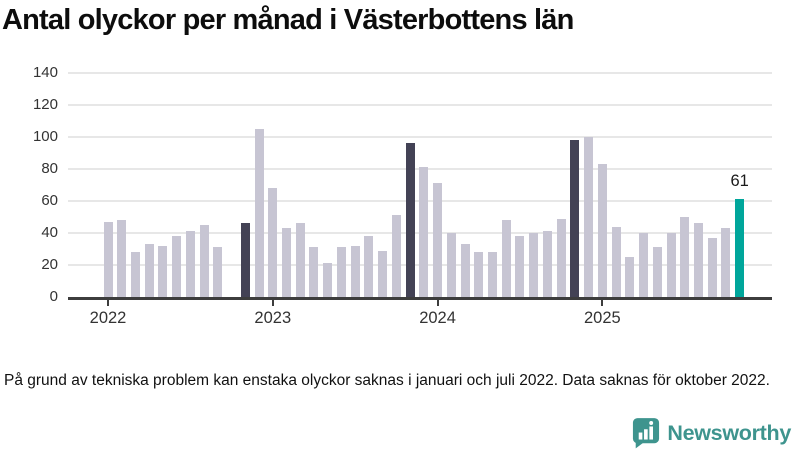  I want to click on y-axis-tick-label: 80, so click(49, 168).